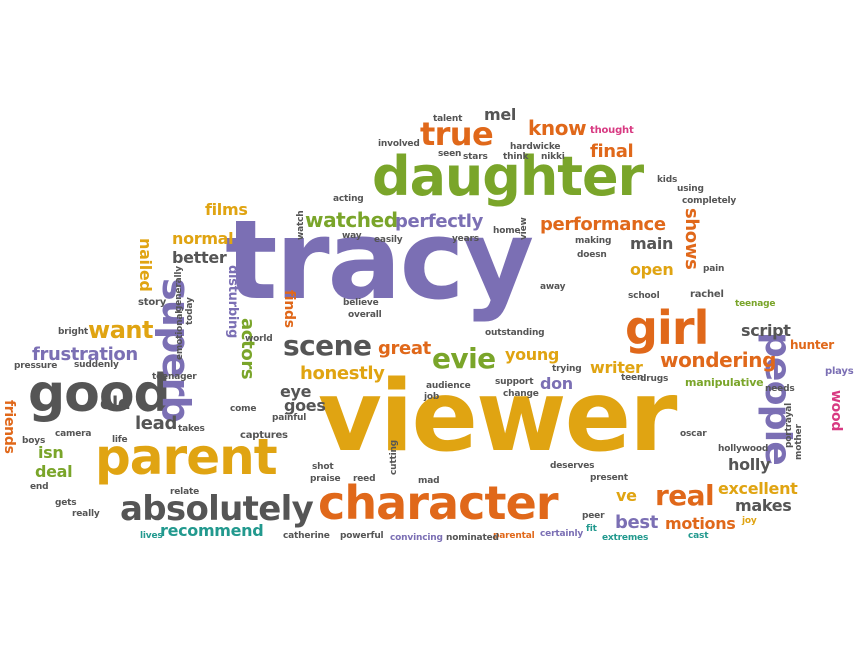 This screenshot has height=648, width=864. I want to click on word-goes: goes, so click(305, 405).